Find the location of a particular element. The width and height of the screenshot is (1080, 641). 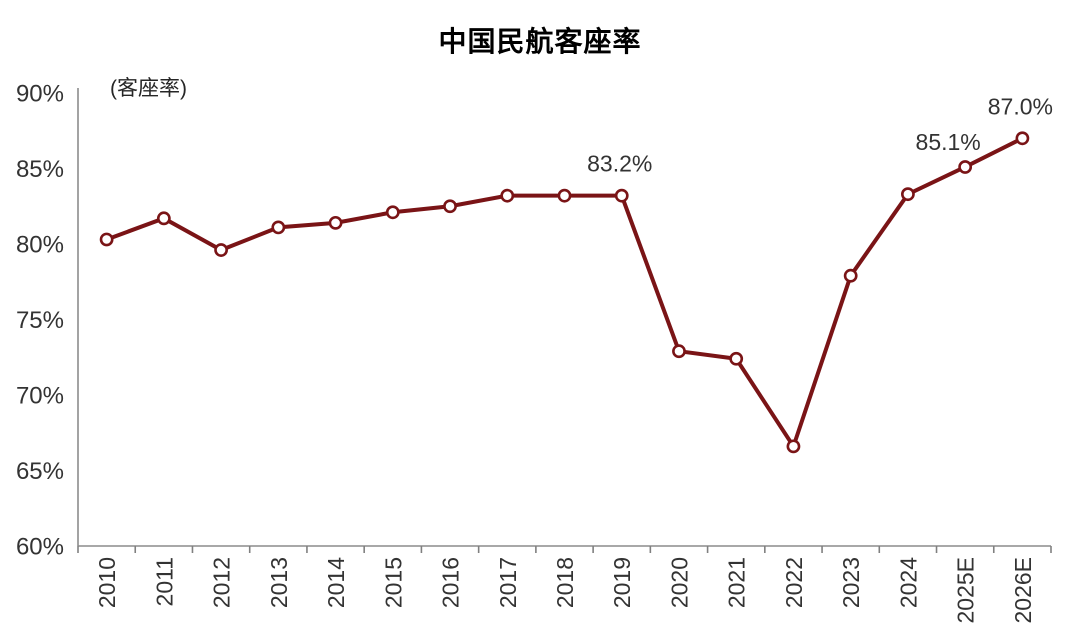

y-tick-label: 80% is located at coordinates (40, 245).